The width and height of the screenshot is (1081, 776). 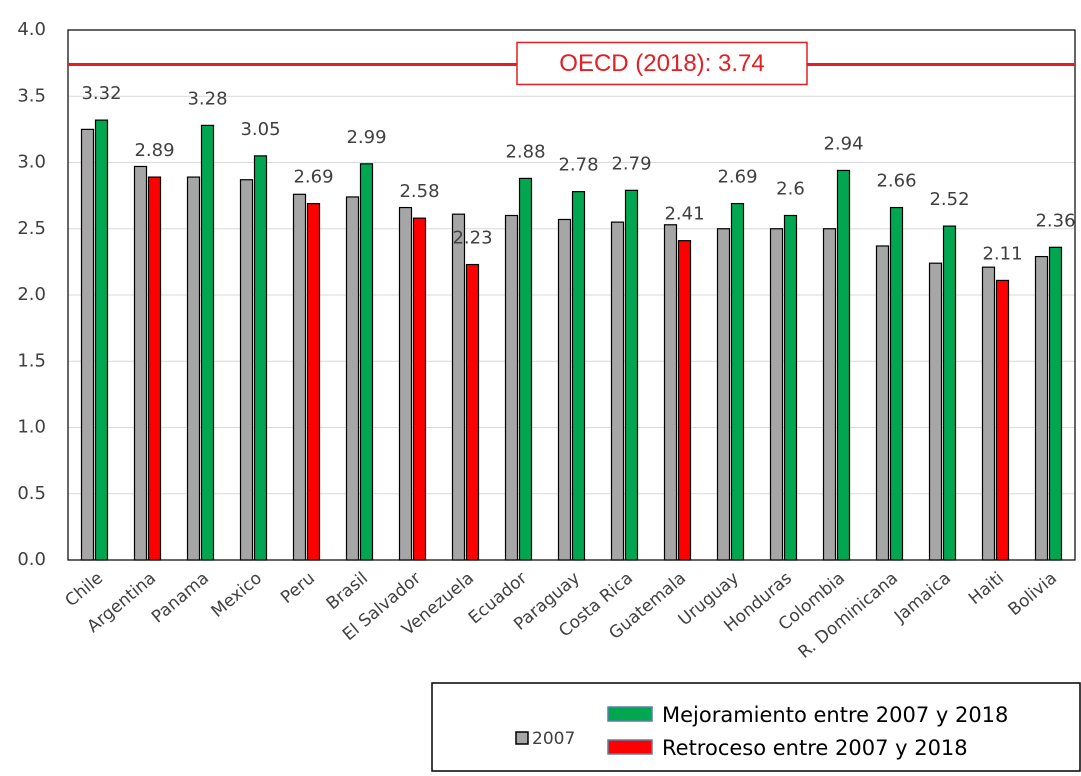 I want to click on y-tick-label: 1.0, so click(x=31, y=427).